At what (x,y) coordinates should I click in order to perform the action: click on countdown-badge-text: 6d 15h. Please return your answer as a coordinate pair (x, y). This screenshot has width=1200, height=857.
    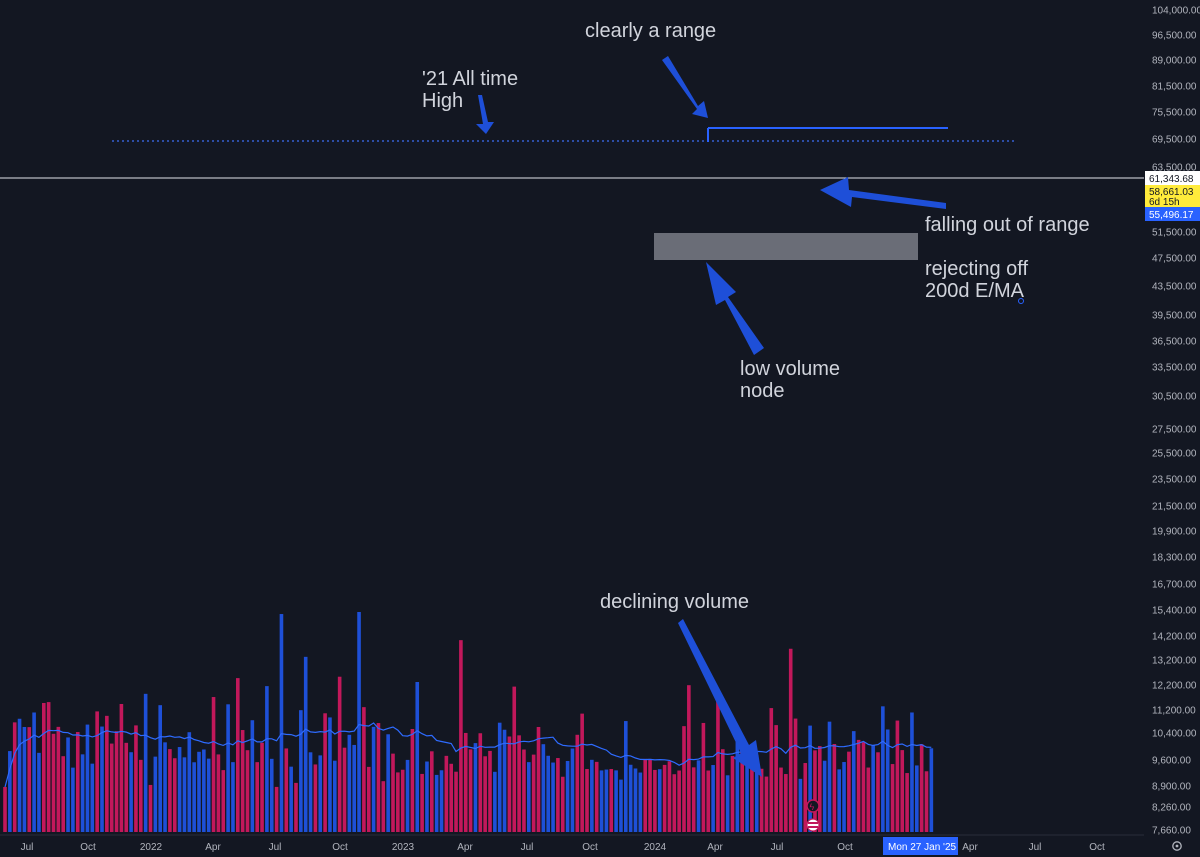
    Looking at the image, I should click on (1164, 202).